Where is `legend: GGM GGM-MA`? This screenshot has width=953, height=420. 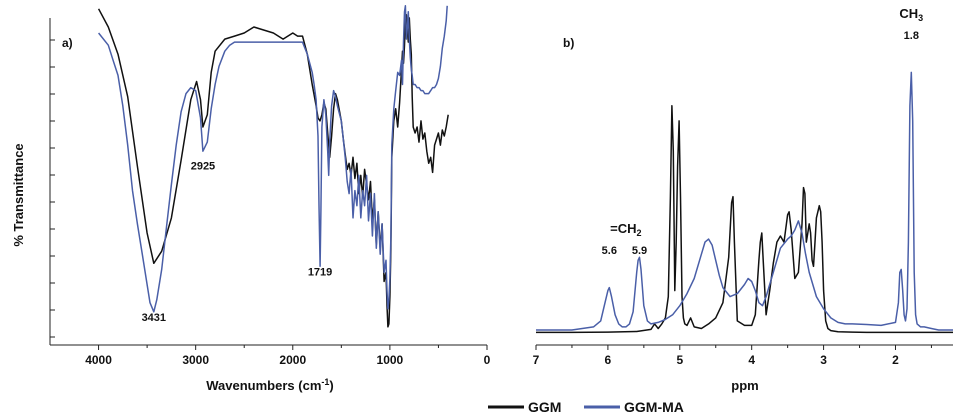
legend: GGM GGM-MA is located at coordinates (586, 407).